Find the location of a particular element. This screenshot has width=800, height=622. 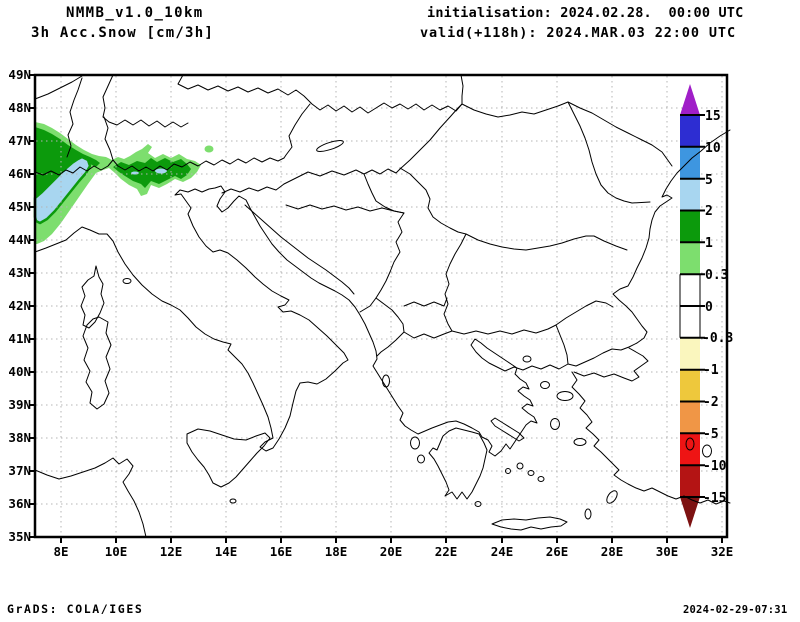

model-title: NMMB_v1.0_10km is located at coordinates (135, 13).